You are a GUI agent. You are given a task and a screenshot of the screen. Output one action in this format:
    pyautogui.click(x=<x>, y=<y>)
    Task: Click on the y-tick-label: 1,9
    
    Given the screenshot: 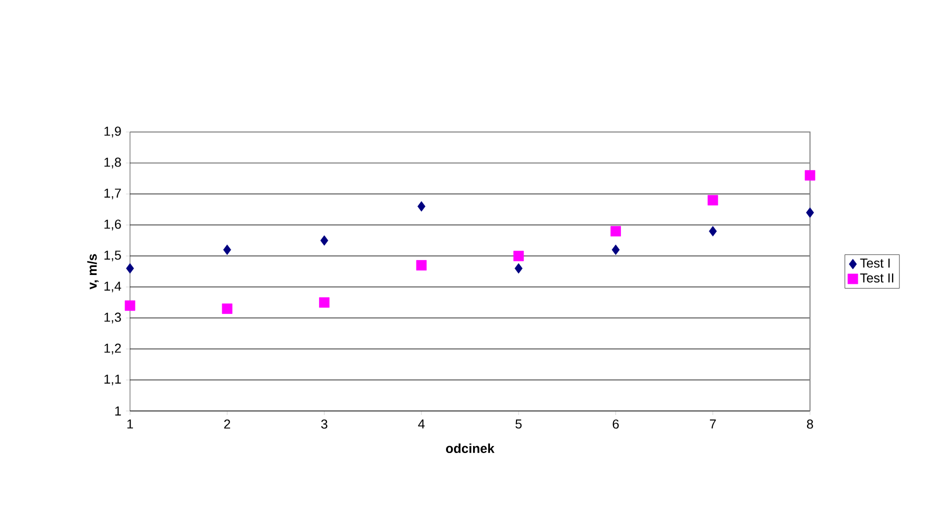 What is the action you would take?
    pyautogui.click(x=112, y=132)
    